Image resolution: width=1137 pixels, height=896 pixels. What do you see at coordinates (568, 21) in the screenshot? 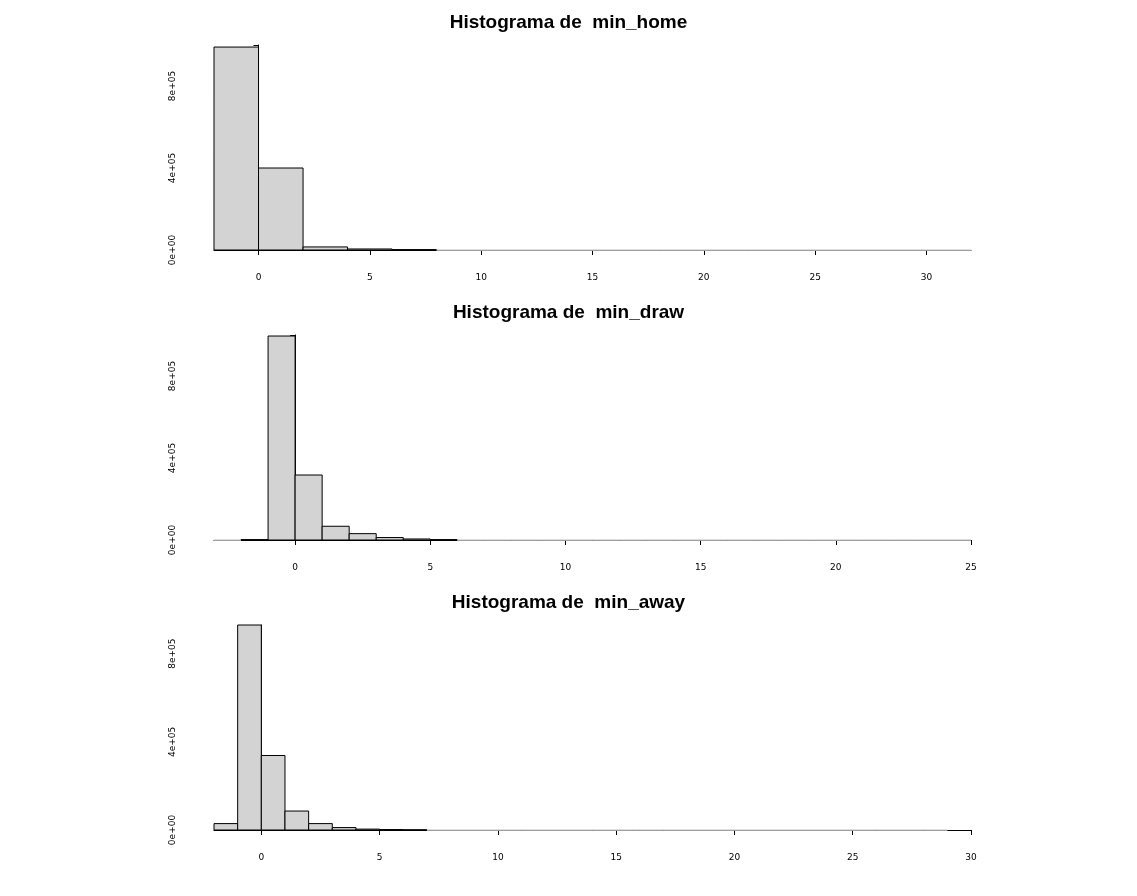
I see `chart-title: Histograma de min_home` at bounding box center [568, 21].